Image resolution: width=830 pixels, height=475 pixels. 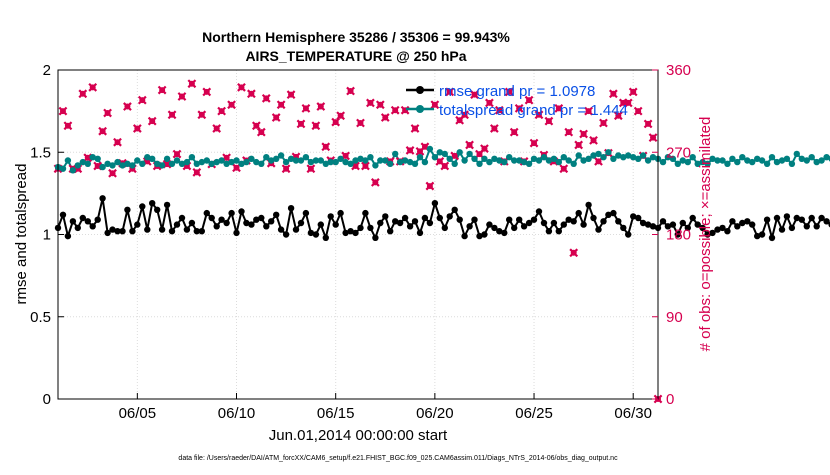 I want to click on legend-label-spread: totalspread grand pr = 1.444, so click(x=533, y=110).